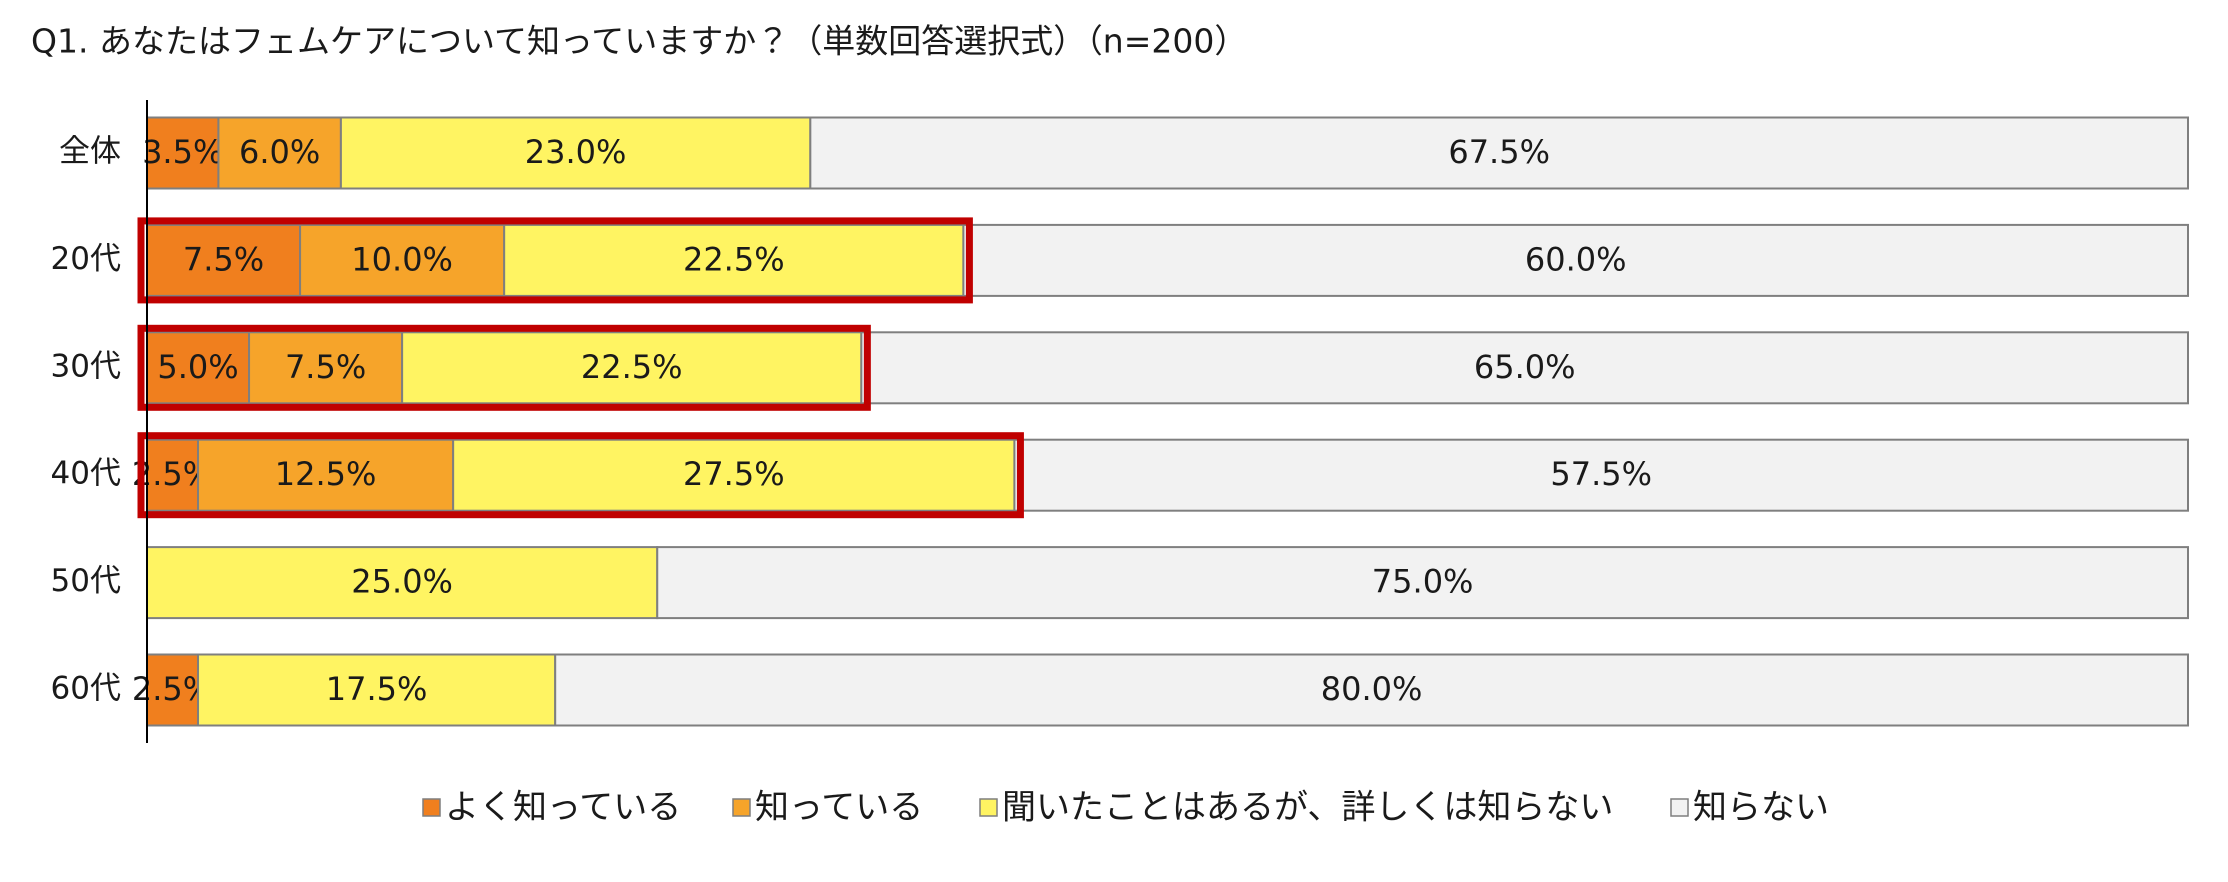 Image resolution: width=2228 pixels, height=882 pixels. Describe the element at coordinates (839, 808) in the screenshot. I see `legend-label: 知っている` at that location.